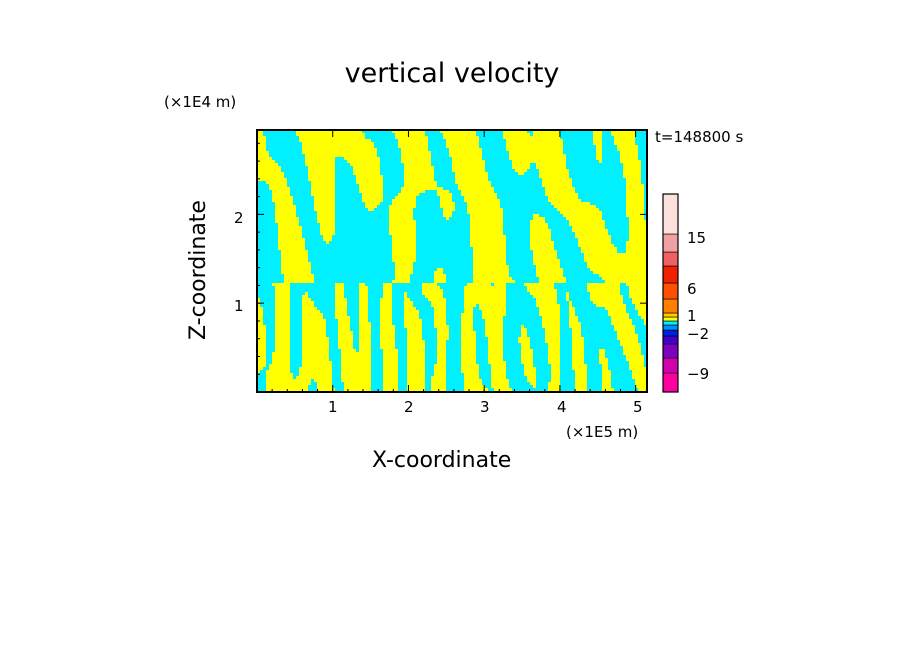  What do you see at coordinates (485, 407) in the screenshot?
I see `x-tick-label: 3` at bounding box center [485, 407].